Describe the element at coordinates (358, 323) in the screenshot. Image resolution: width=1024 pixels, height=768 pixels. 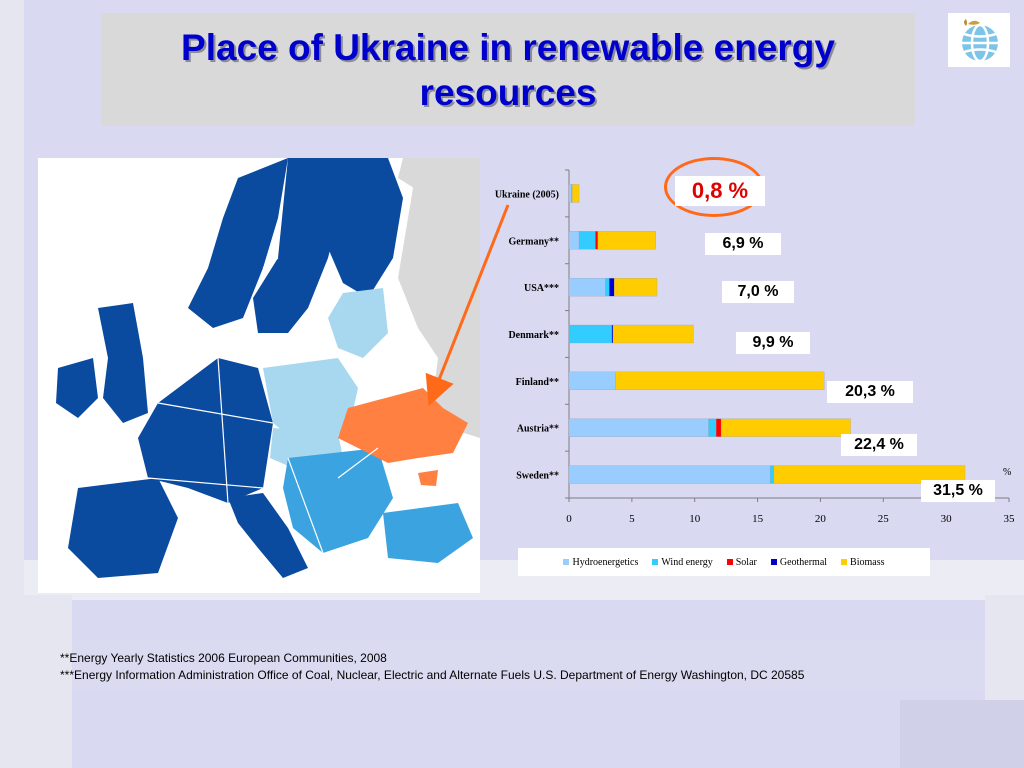
I see `baltic-region` at that location.